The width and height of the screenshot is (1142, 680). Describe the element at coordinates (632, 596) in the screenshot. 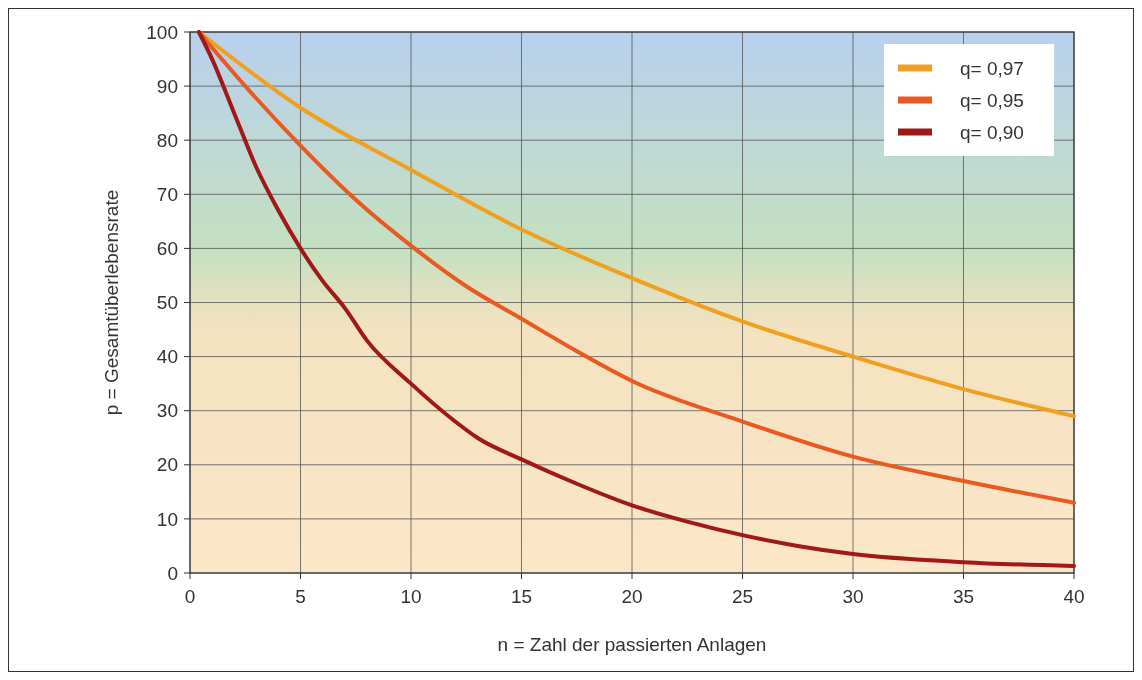

I see `x-tick-label: 20` at that location.